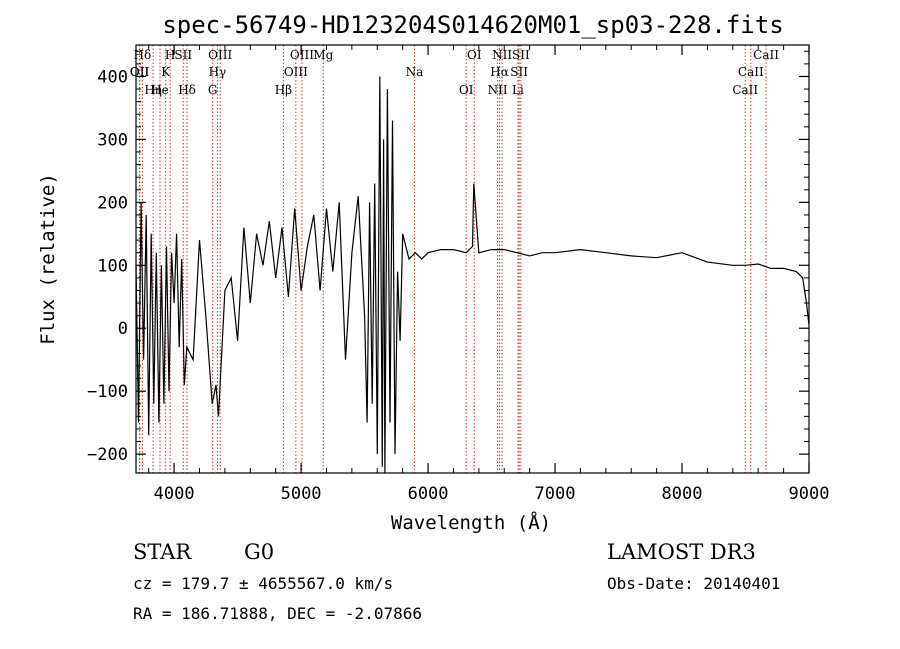 Image resolution: width=900 pixels, height=649 pixels. I want to click on marker-label: Na, so click(415, 72).